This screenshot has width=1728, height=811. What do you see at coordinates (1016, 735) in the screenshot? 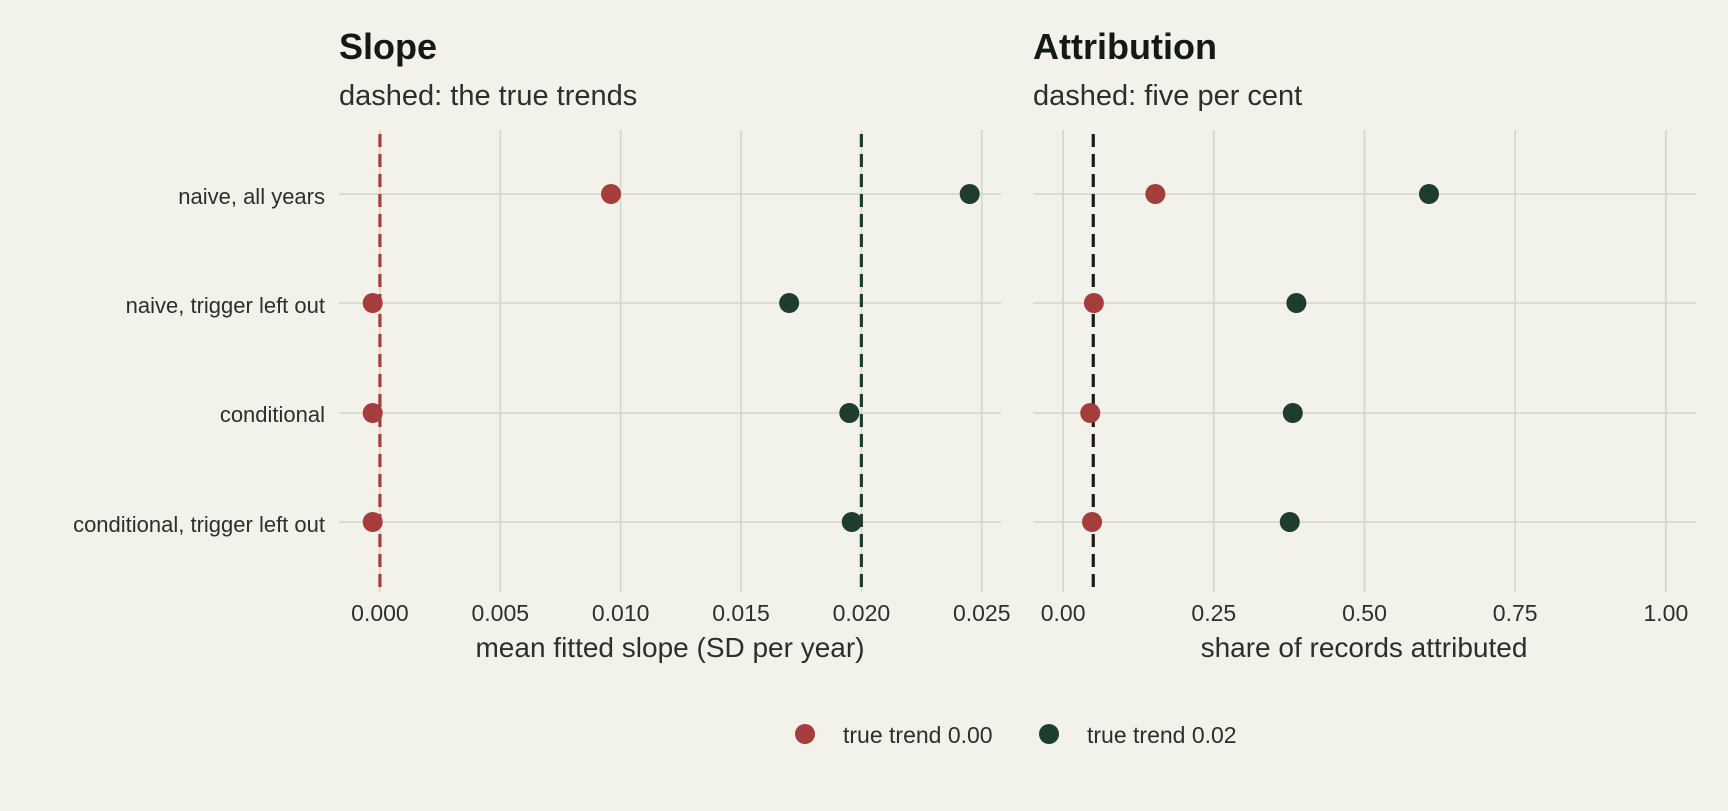
I see `legend: true trend 0.00 true trend 0.02` at bounding box center [1016, 735].